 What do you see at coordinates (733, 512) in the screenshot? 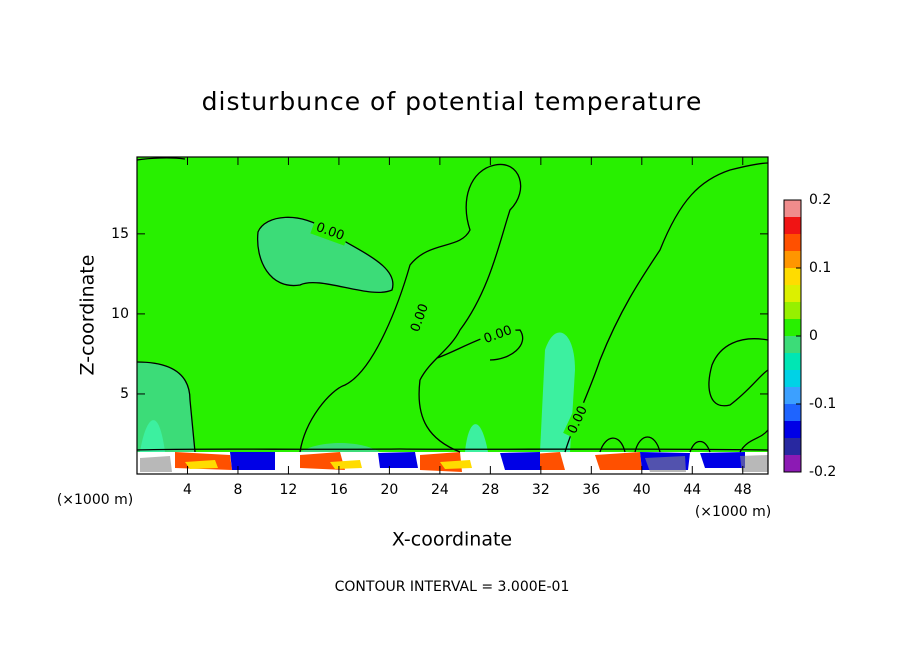
I see `x-unit-label: (×1000 m)` at bounding box center [733, 512].